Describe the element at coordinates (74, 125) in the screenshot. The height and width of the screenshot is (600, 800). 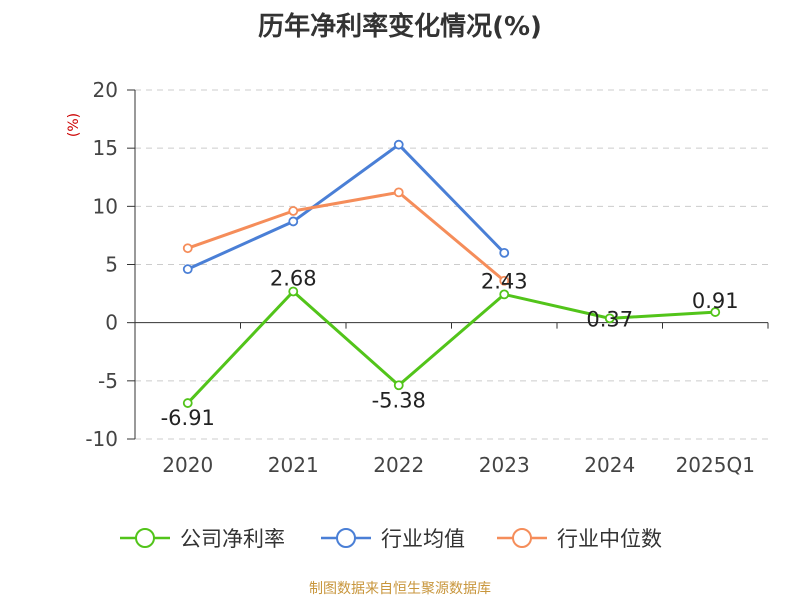
I see `y-axis-label: (%)` at that location.